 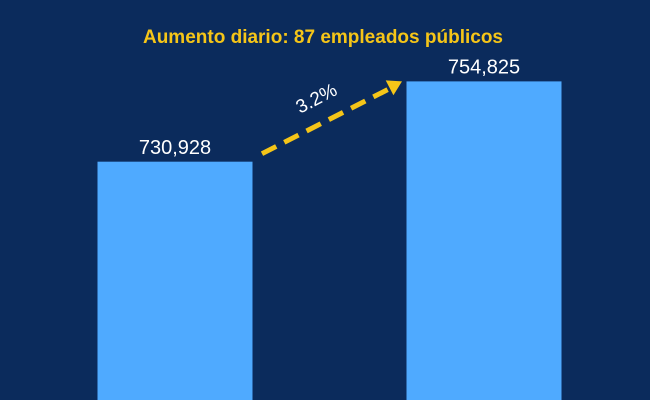 What do you see at coordinates (175, 280) in the screenshot?
I see `bar` at bounding box center [175, 280].